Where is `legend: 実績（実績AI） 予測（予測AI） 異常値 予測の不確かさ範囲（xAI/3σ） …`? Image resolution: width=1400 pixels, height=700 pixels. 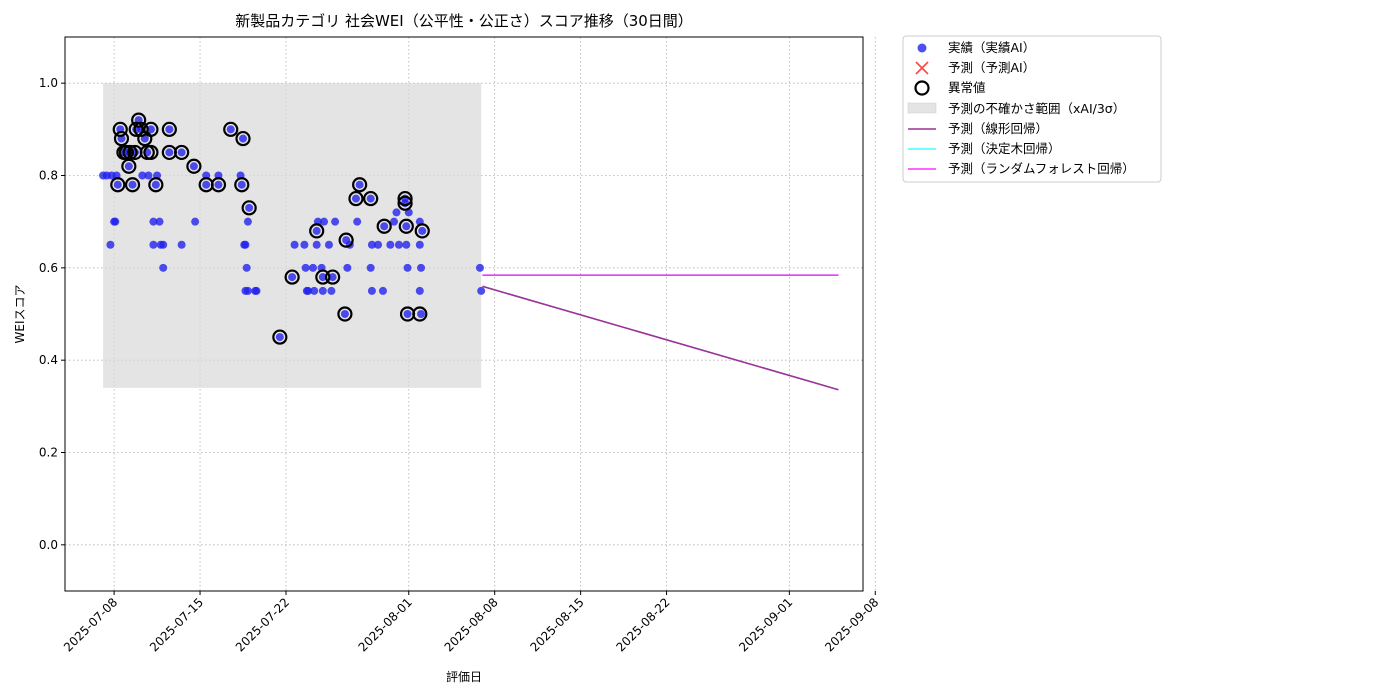 legend: 実績（実績AI） 予測（予測AI） 異常値 予測の不確かさ範囲（xAI/3σ） … is located at coordinates (1032, 109).